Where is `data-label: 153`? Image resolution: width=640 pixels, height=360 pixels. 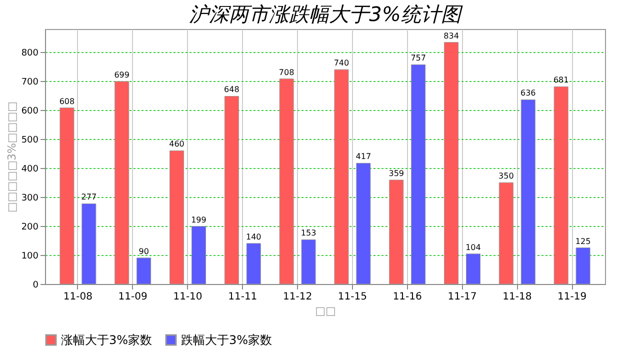
data-label: 153 is located at coordinates (308, 233).